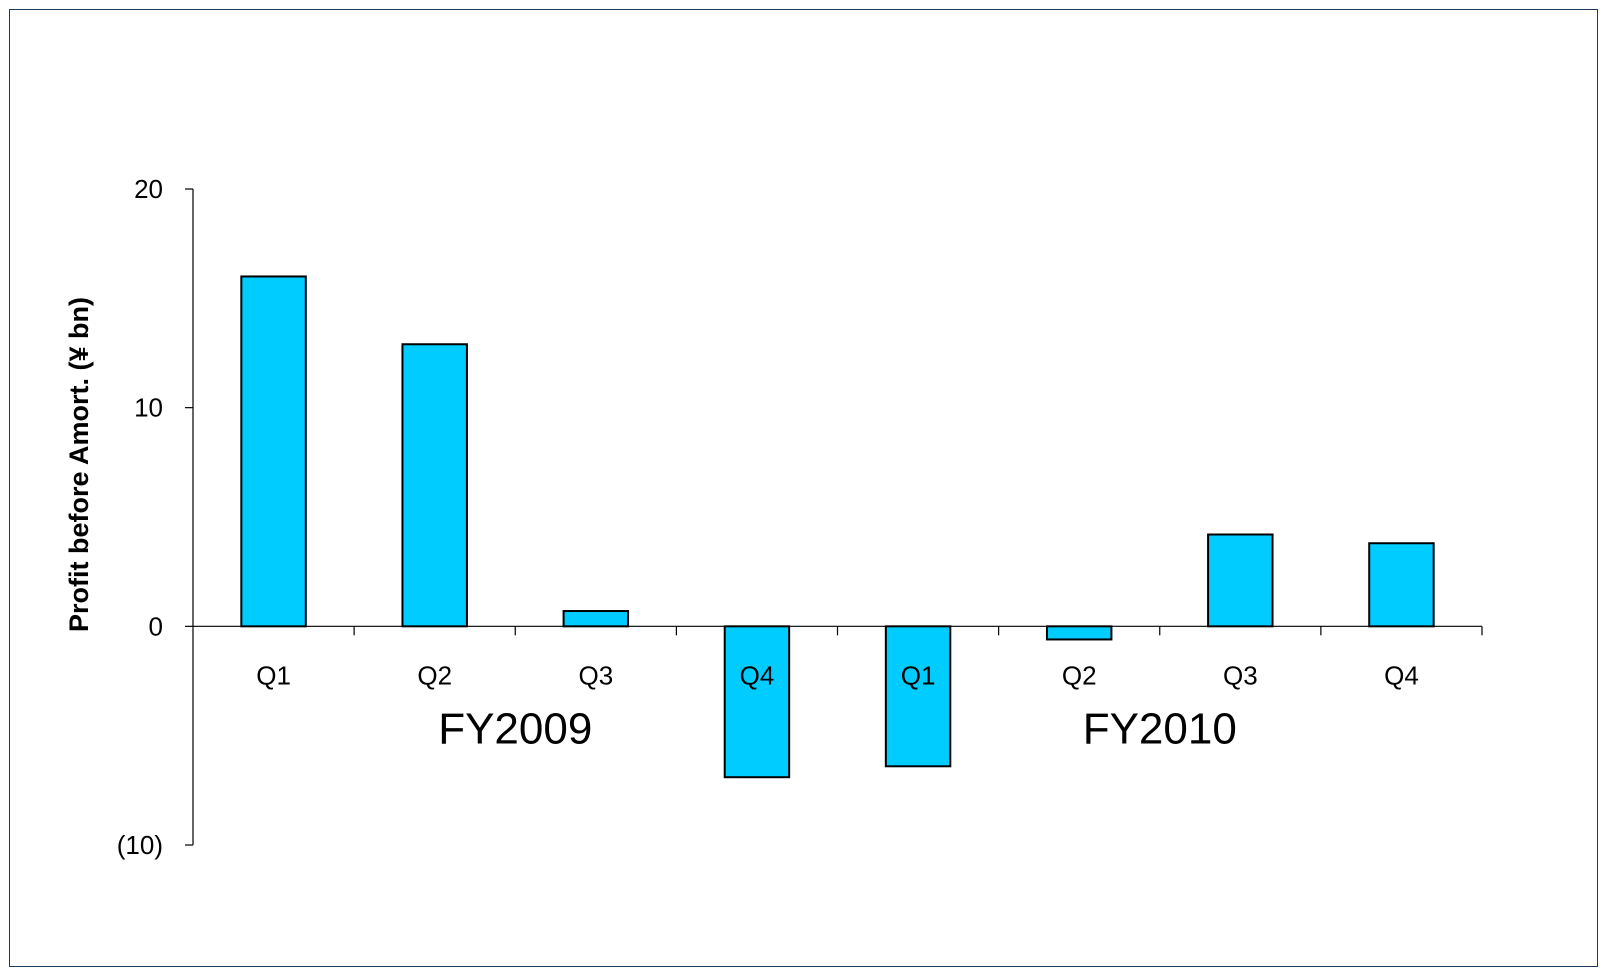  I want to click on y-tick-label: 20, so click(148, 189).